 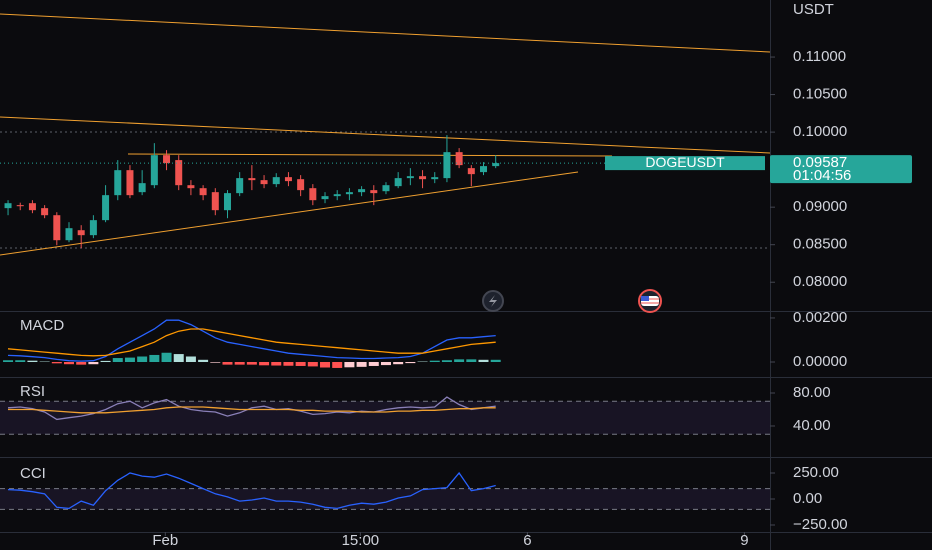 I want to click on symbol-tag, so click(x=685, y=163).